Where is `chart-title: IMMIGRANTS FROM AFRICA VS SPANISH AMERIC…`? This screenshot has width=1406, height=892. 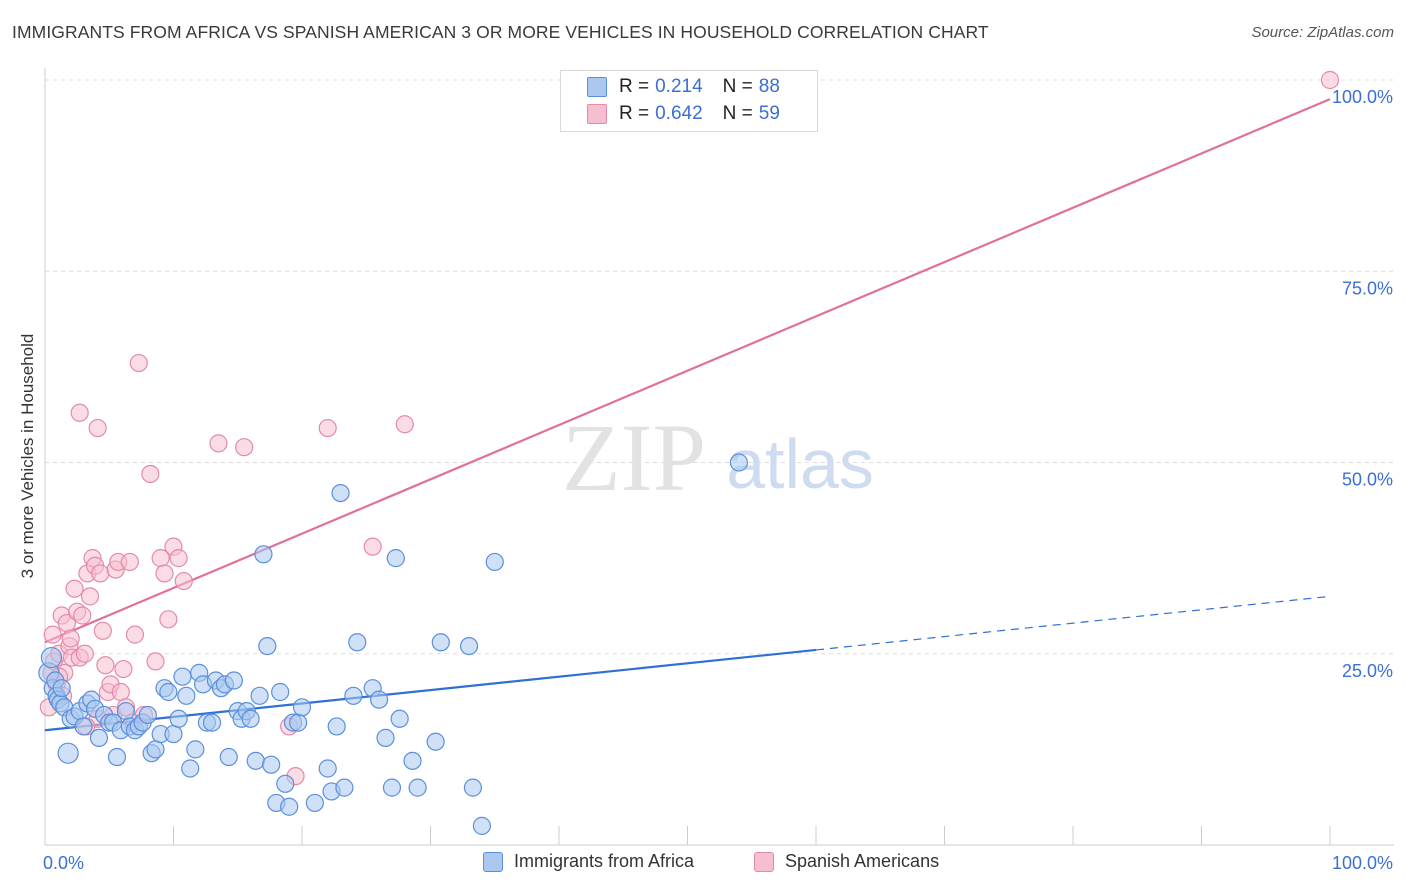
chart-title: IMMIGRANTS FROM AFRICA VS SPANISH AMERIC… is located at coordinates (500, 32).